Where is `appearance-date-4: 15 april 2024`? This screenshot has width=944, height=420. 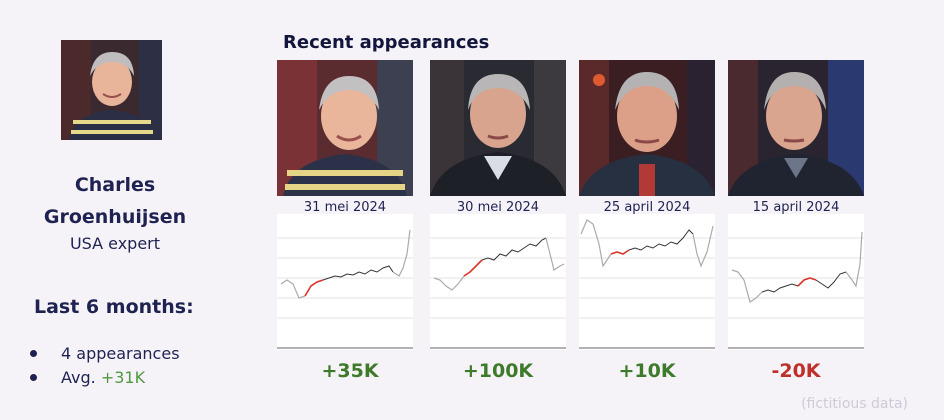
appearance-date-4: 15 april 2024 is located at coordinates (796, 207).